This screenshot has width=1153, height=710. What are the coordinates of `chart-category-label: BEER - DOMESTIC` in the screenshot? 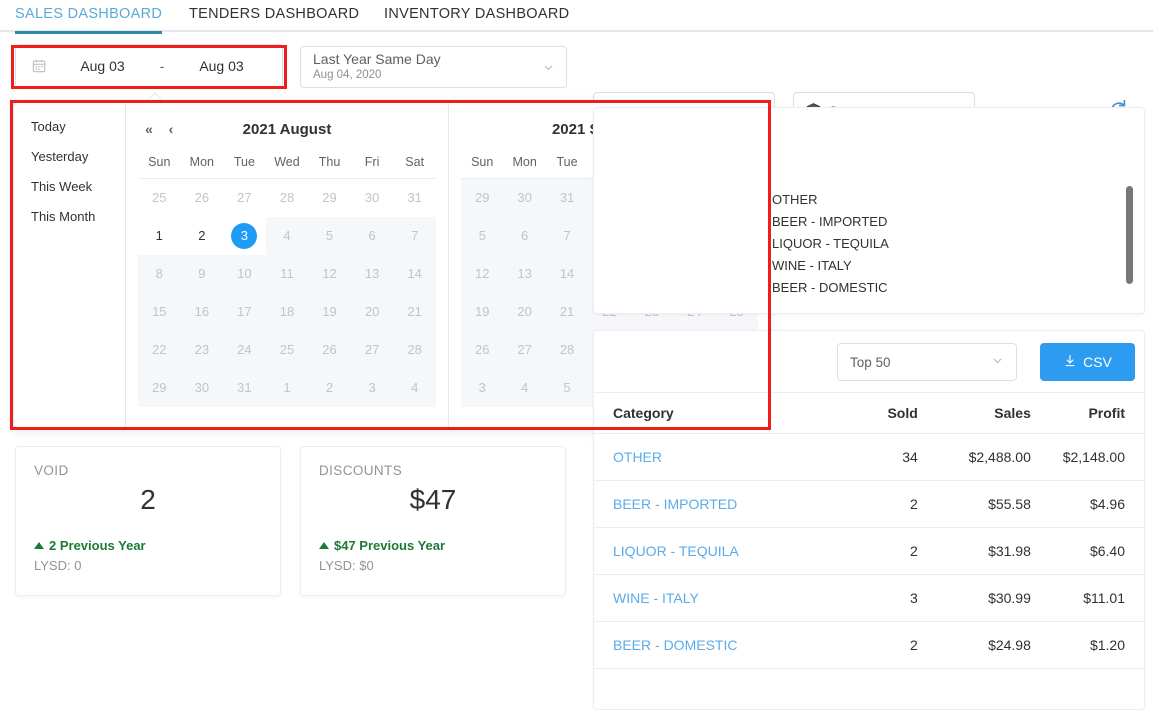 It's located at (830, 287).